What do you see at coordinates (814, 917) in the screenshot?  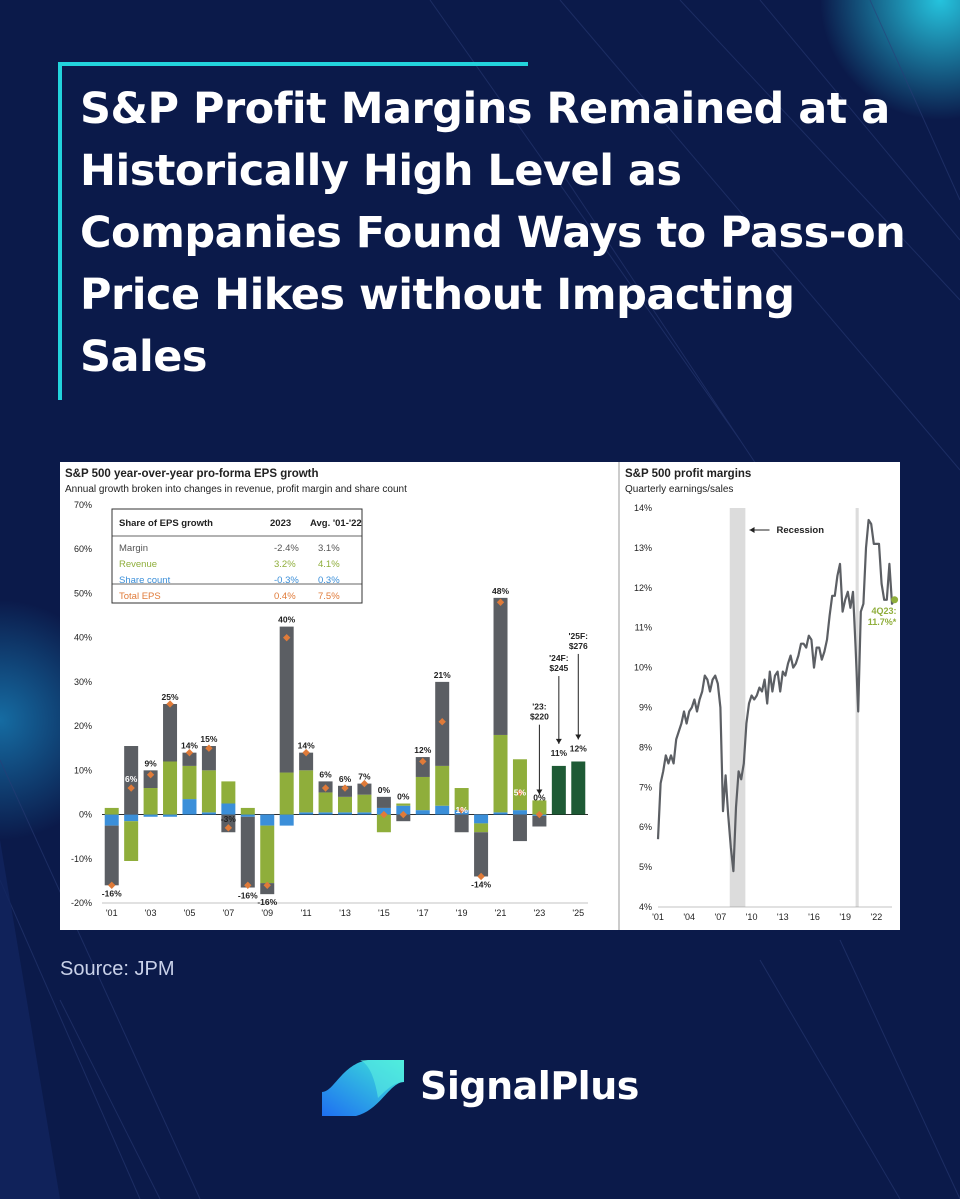 I see `x-tick-label: '16` at bounding box center [814, 917].